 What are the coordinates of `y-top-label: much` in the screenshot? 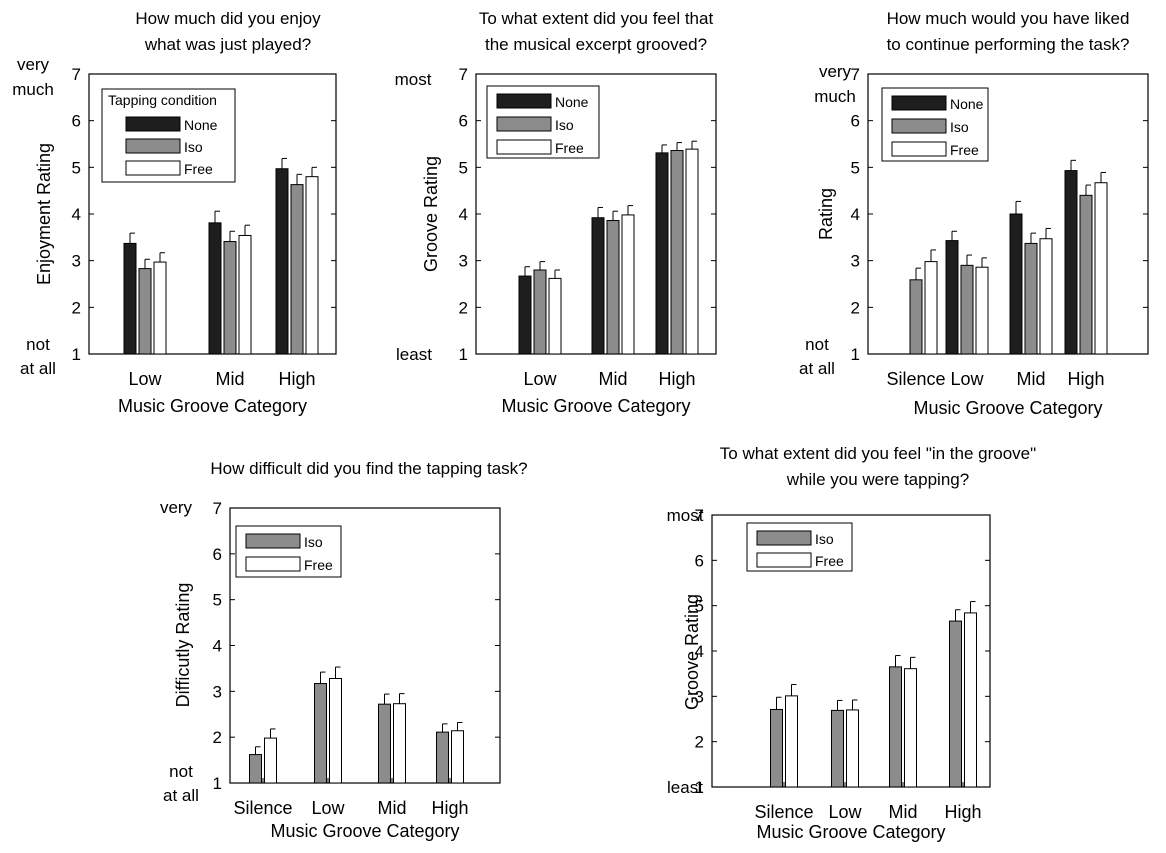 It's located at (33, 89).